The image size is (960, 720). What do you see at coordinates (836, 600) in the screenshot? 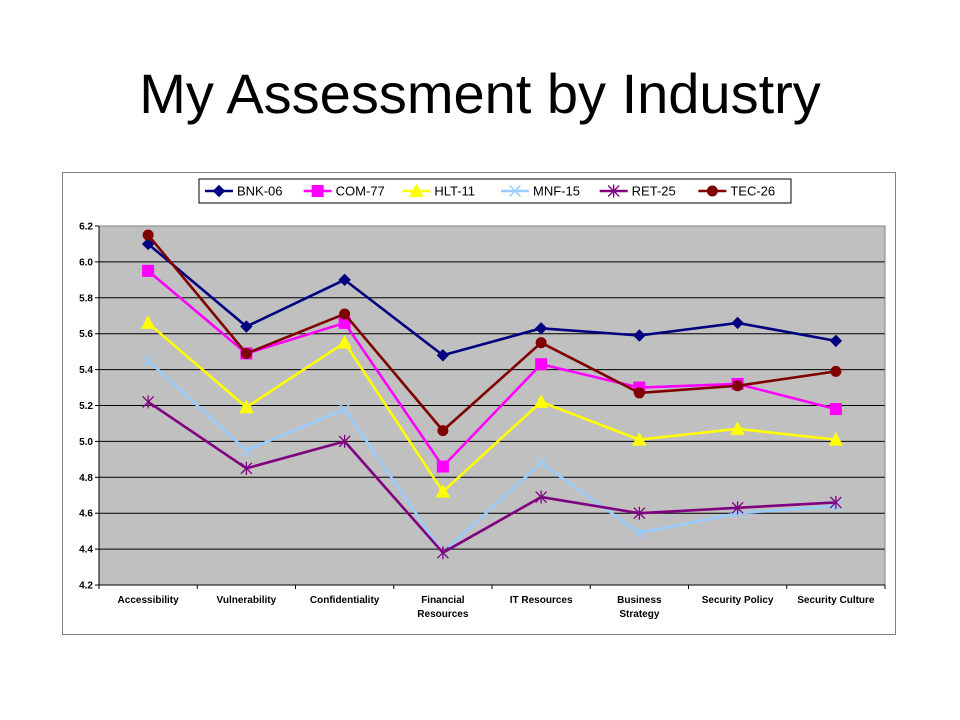
I see `x-tick-label: Security Culture` at bounding box center [836, 600].